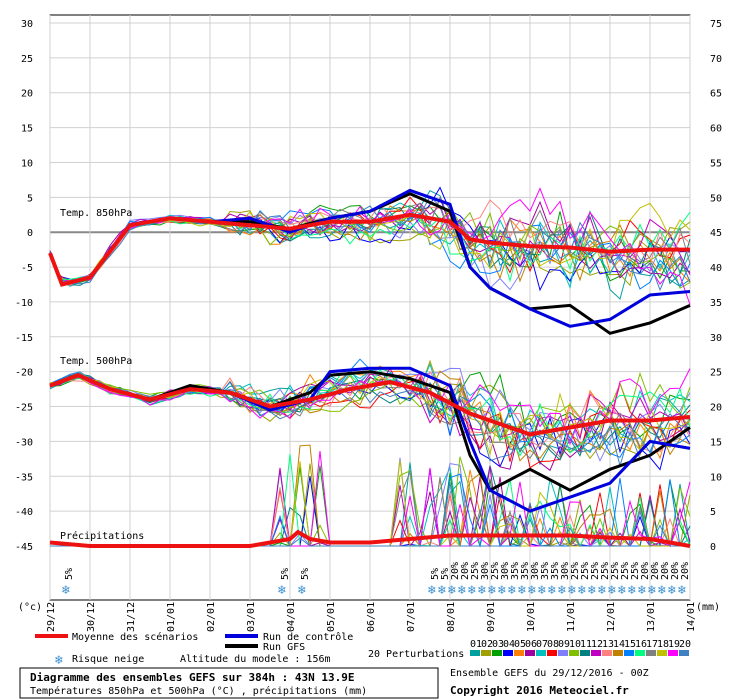 The height and width of the screenshot is (700, 740). What do you see at coordinates (27, 163) in the screenshot?
I see `left-tick-label: 10` at bounding box center [27, 163].